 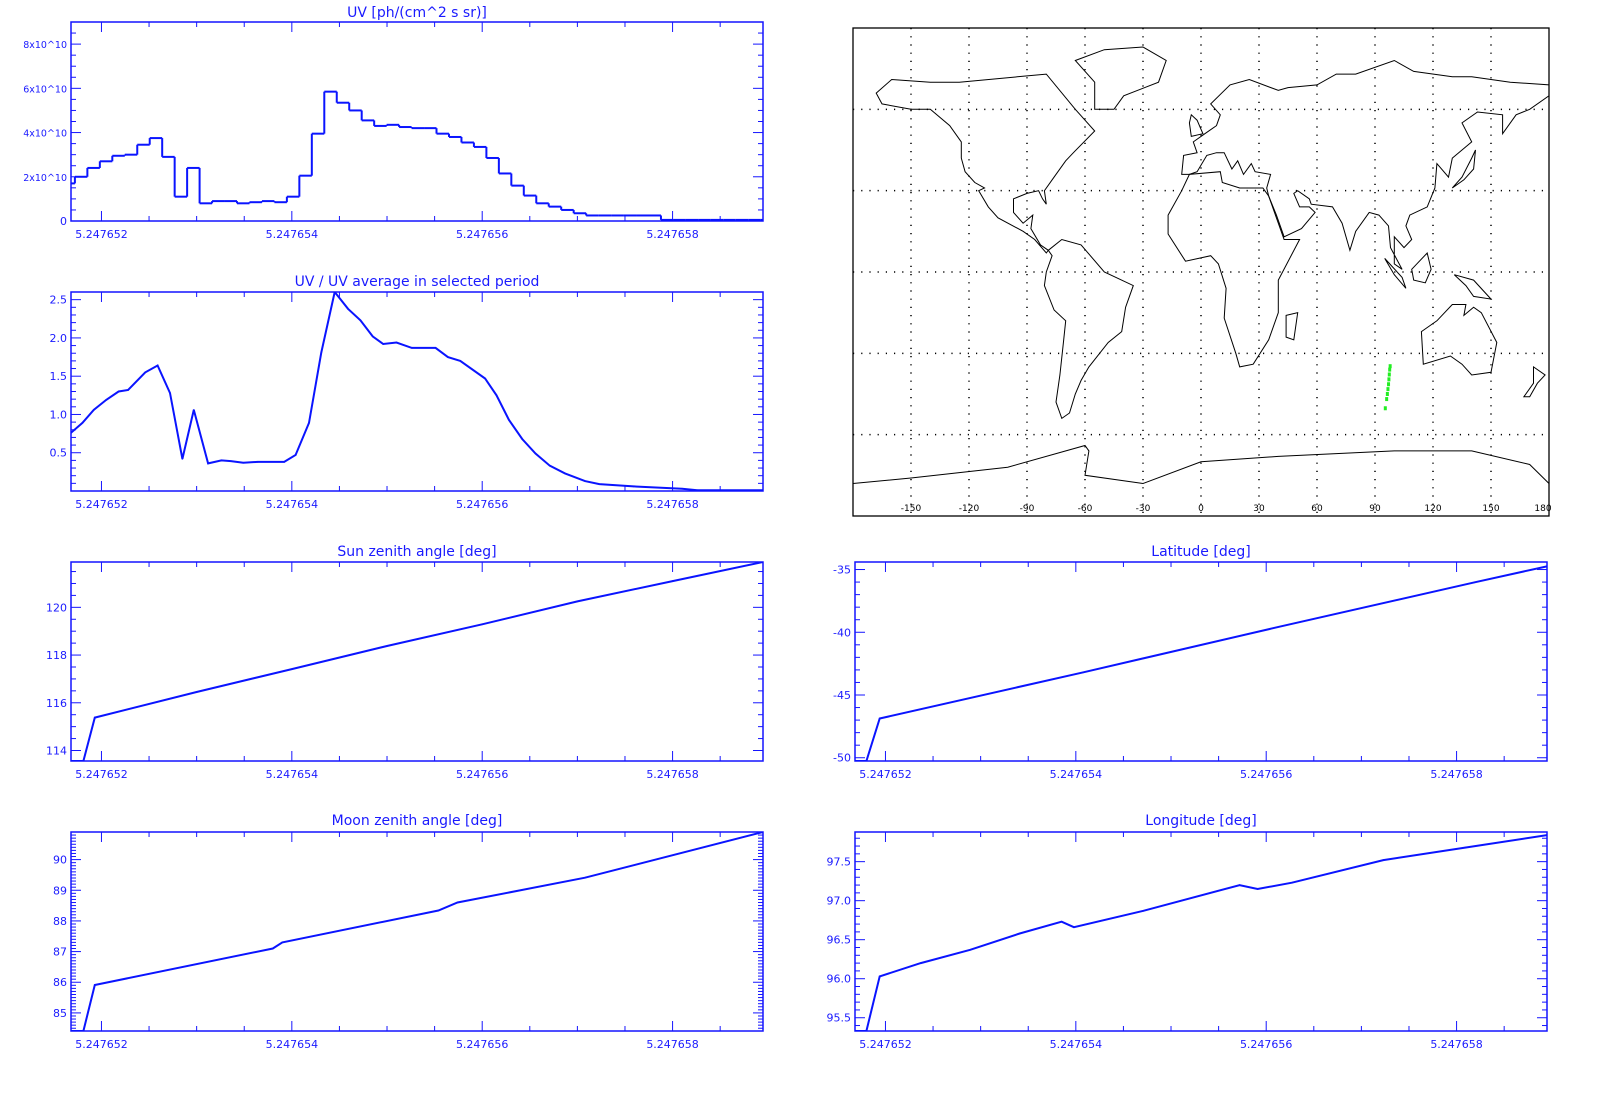 I want to click on new-guinea-coastline, so click(x=1473, y=287).